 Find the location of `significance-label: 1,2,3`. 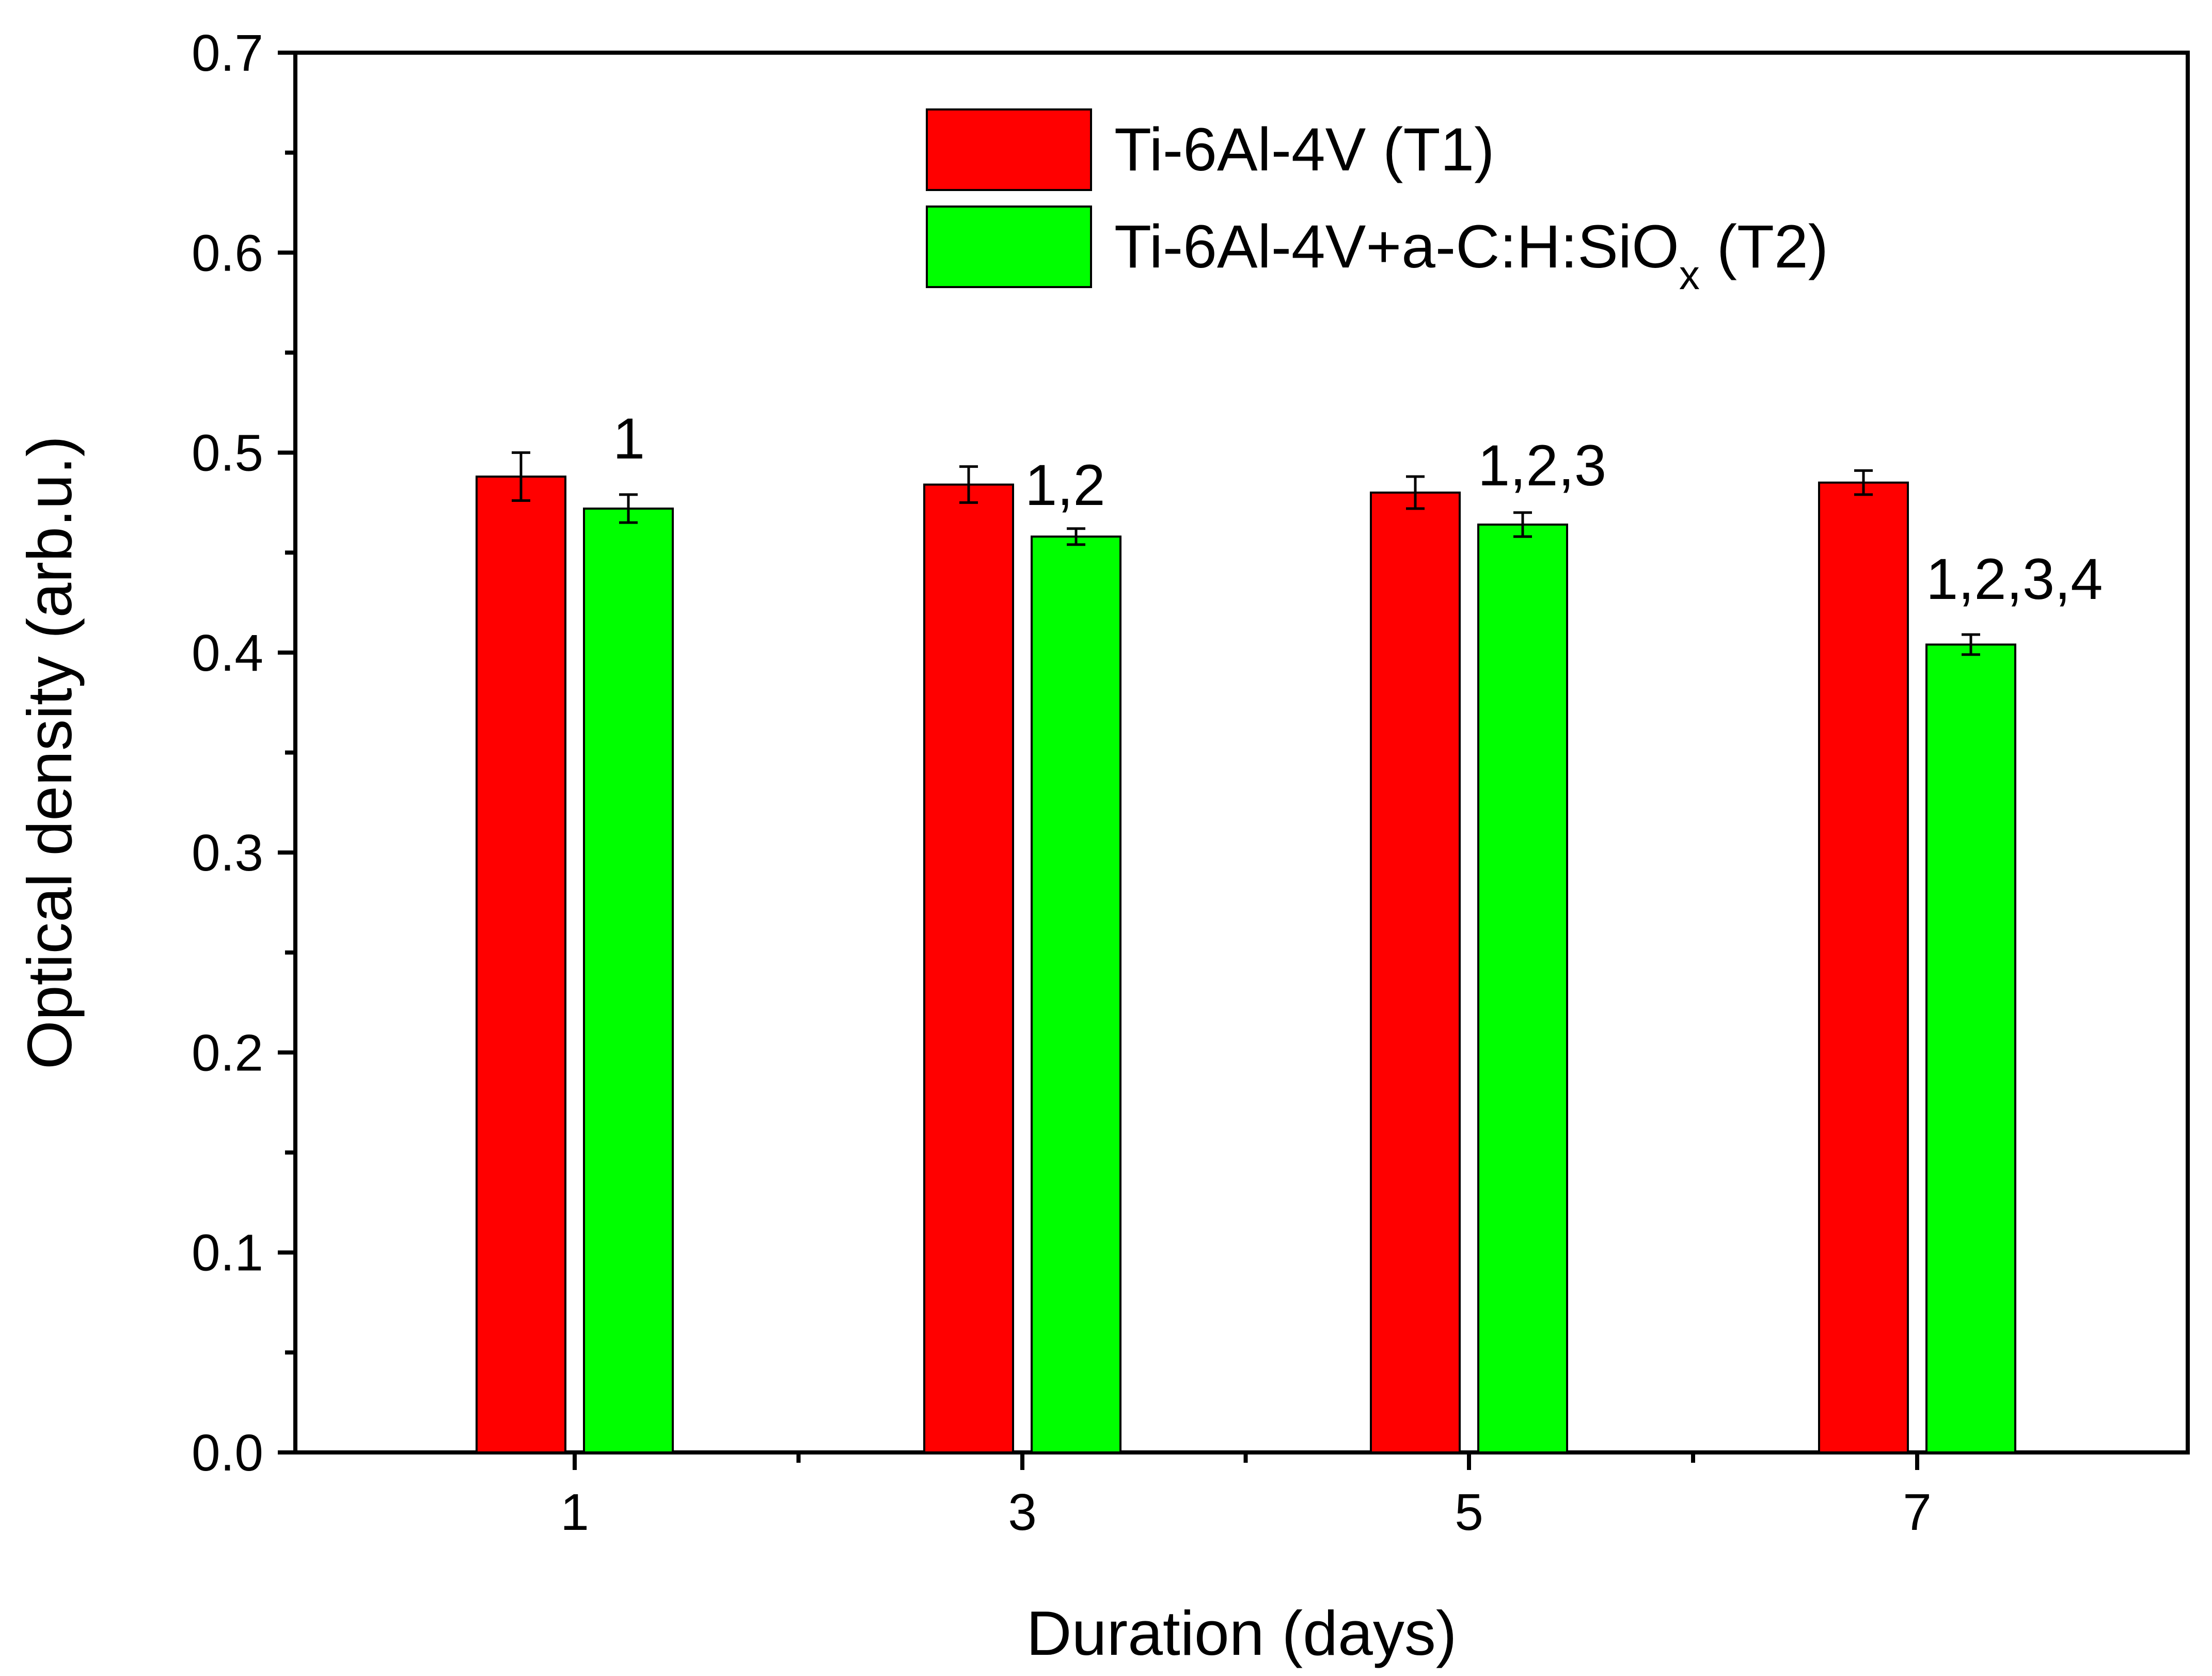

significance-label: 1,2,3 is located at coordinates (1542, 466).